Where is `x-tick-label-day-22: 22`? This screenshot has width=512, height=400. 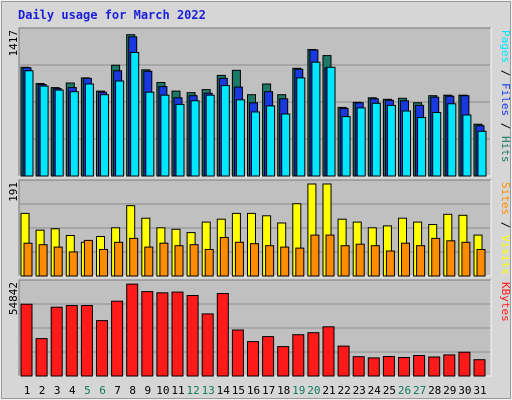
x-tick-label-day-22: 22 is located at coordinates (343, 390).